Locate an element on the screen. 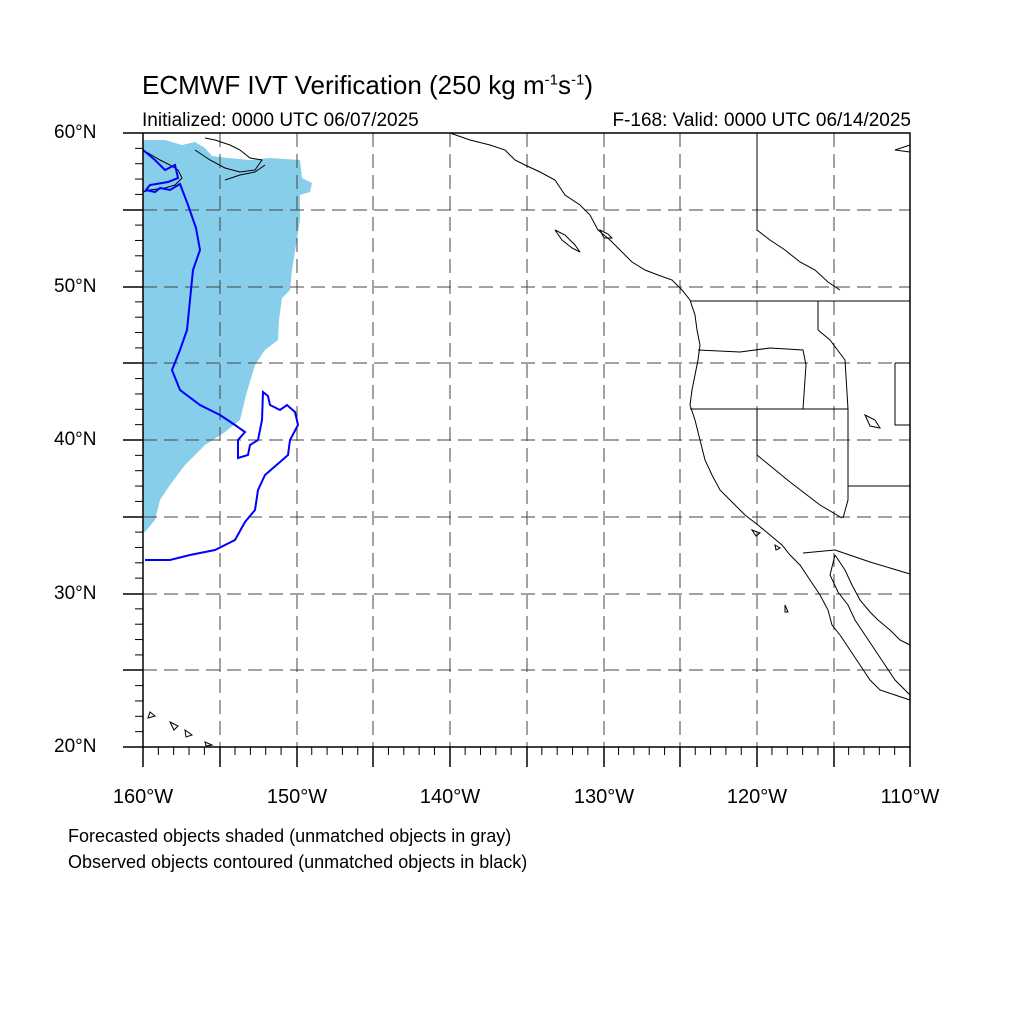 The image size is (1024, 1024). forecast-ivt-object is located at coordinates (227, 336).